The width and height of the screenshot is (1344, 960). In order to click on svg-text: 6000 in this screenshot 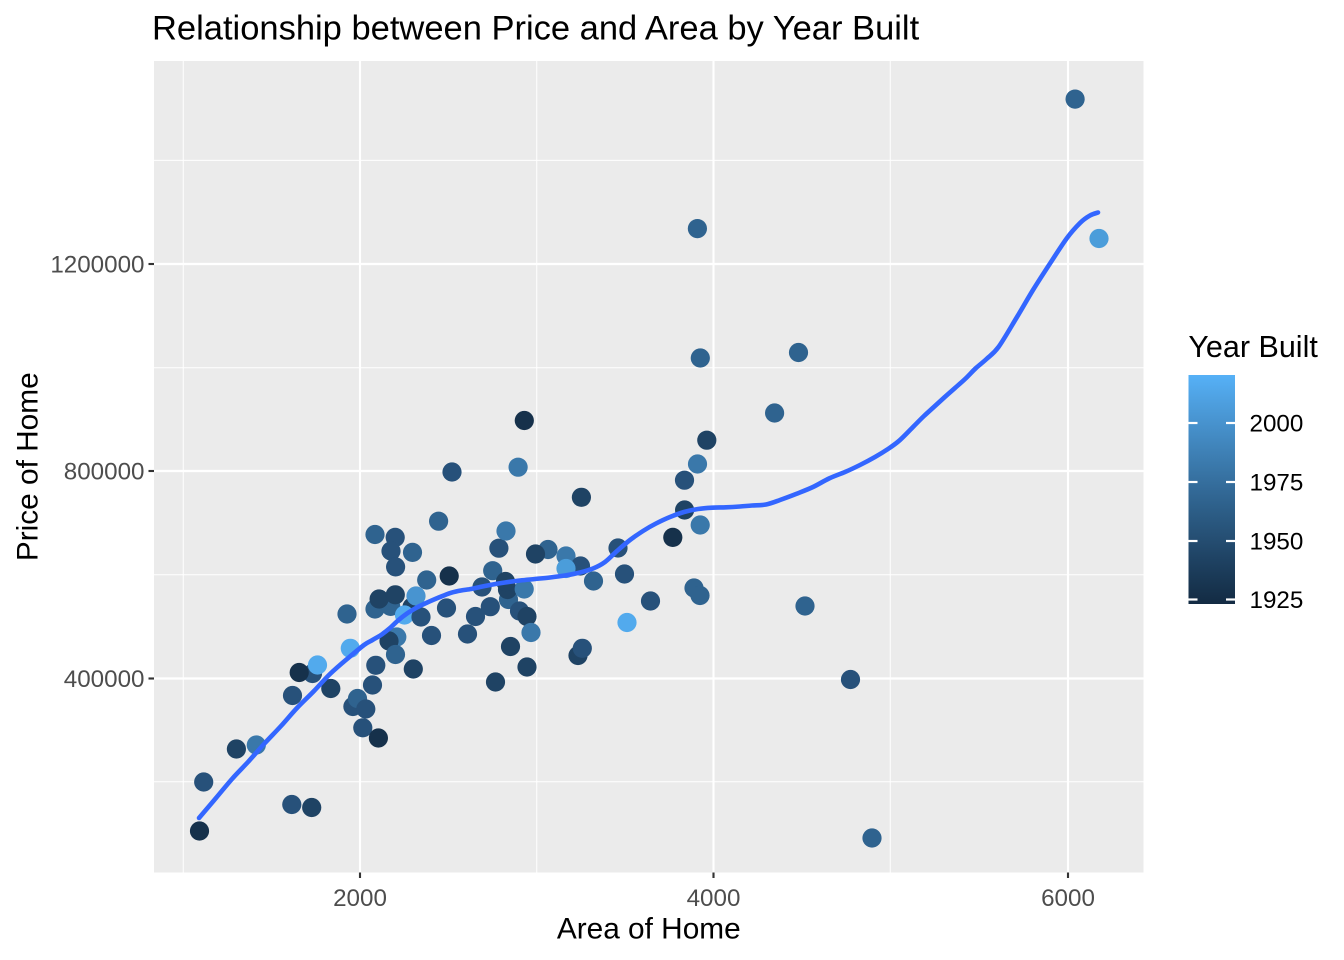, I will do `click(1068, 898)`.